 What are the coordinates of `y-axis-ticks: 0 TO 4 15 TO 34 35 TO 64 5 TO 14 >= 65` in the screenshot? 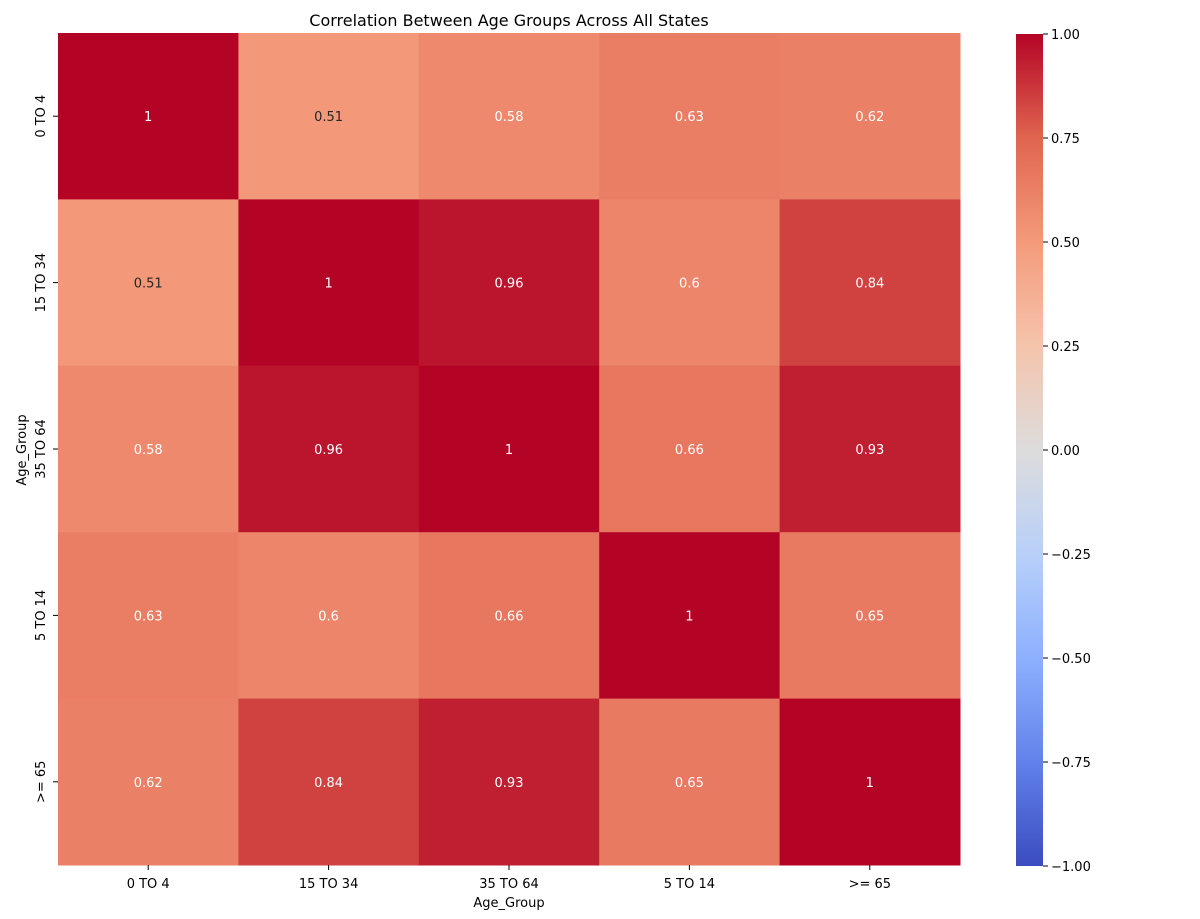 It's located at (46, 449).